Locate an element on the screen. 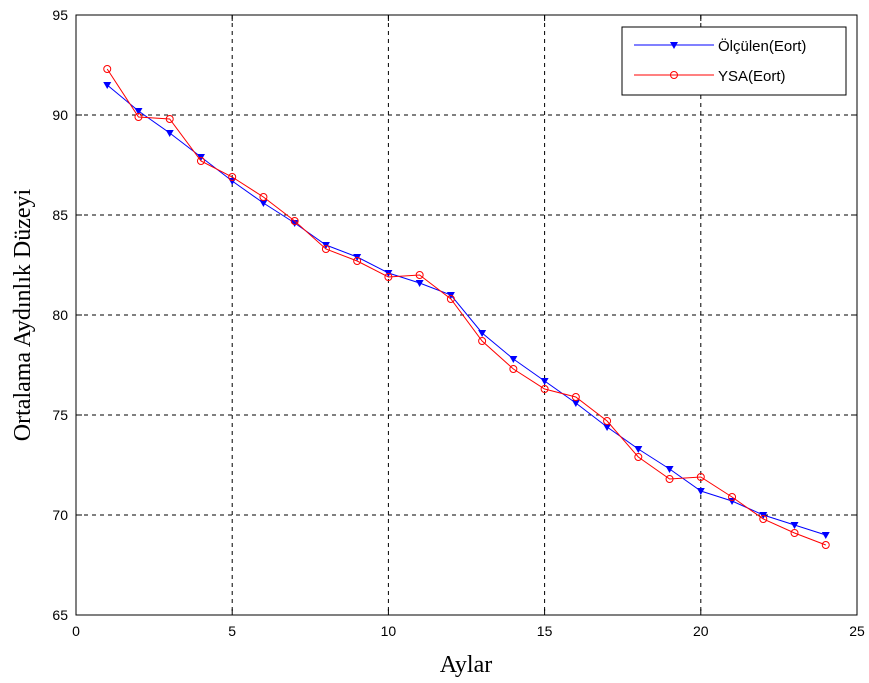 The width and height of the screenshot is (869, 683). legend-box is located at coordinates (734, 61).